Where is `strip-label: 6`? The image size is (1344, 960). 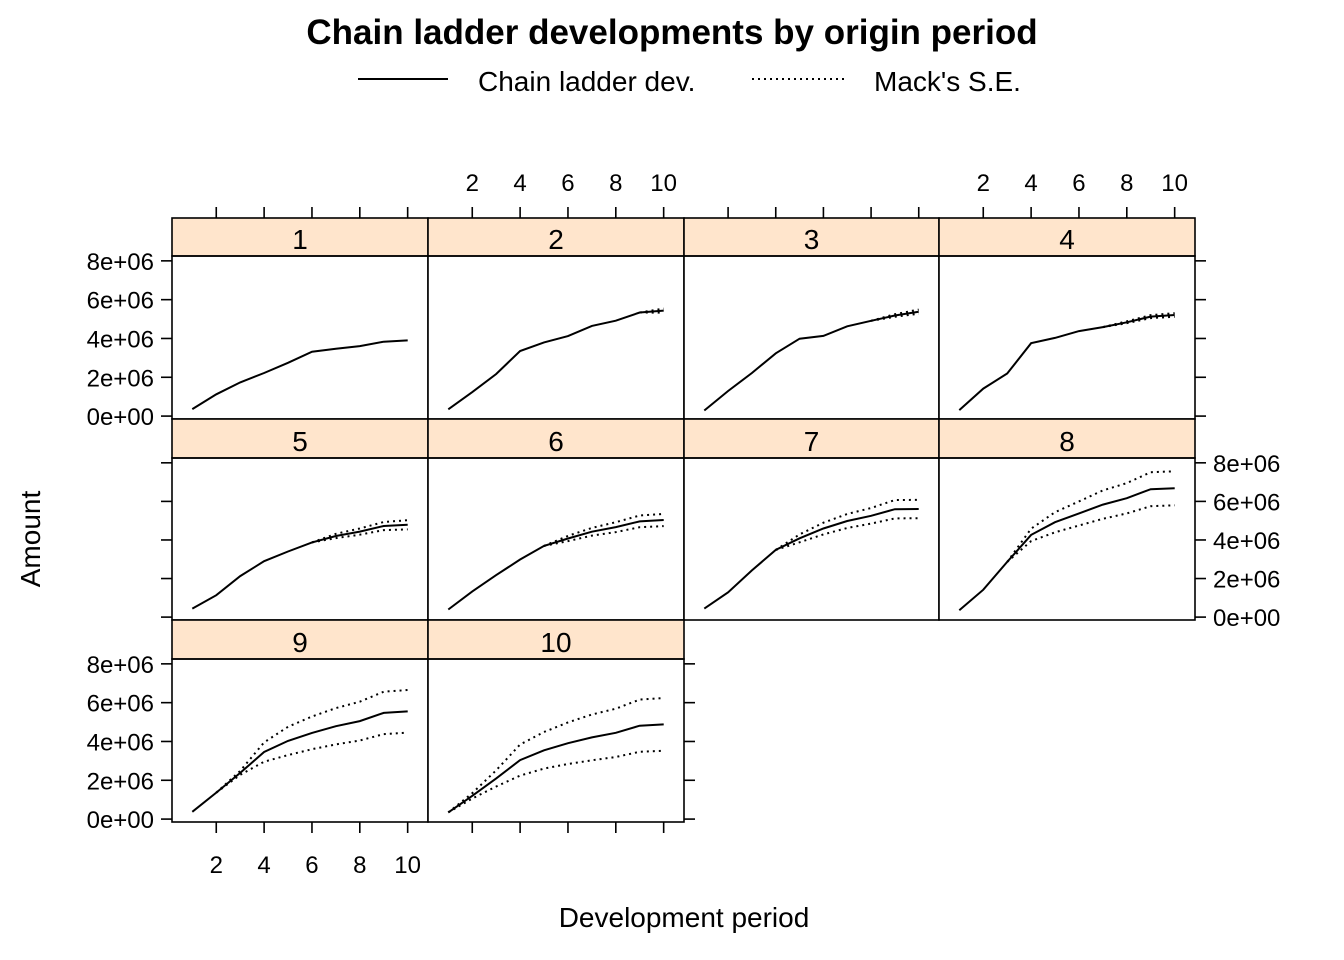 strip-label: 6 is located at coordinates (556, 441).